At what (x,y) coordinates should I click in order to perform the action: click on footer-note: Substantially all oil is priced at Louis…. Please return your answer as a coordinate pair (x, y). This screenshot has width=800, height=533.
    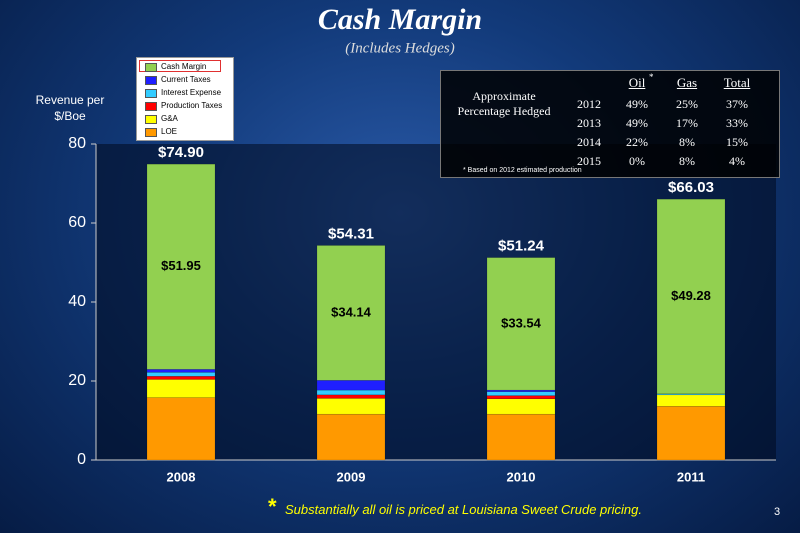
    Looking at the image, I should click on (463, 509).